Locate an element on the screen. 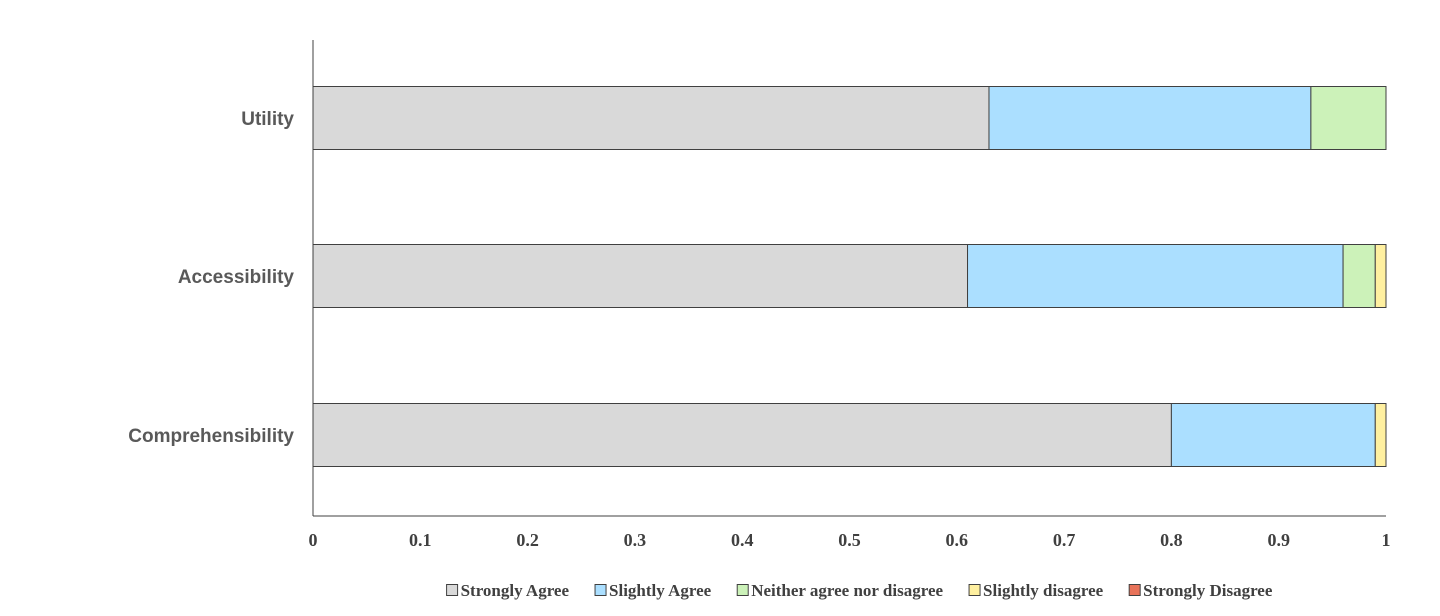 This screenshot has width=1440, height=616. labels-layer: Utility Accessibility Comprehensibility is located at coordinates (211, 278).